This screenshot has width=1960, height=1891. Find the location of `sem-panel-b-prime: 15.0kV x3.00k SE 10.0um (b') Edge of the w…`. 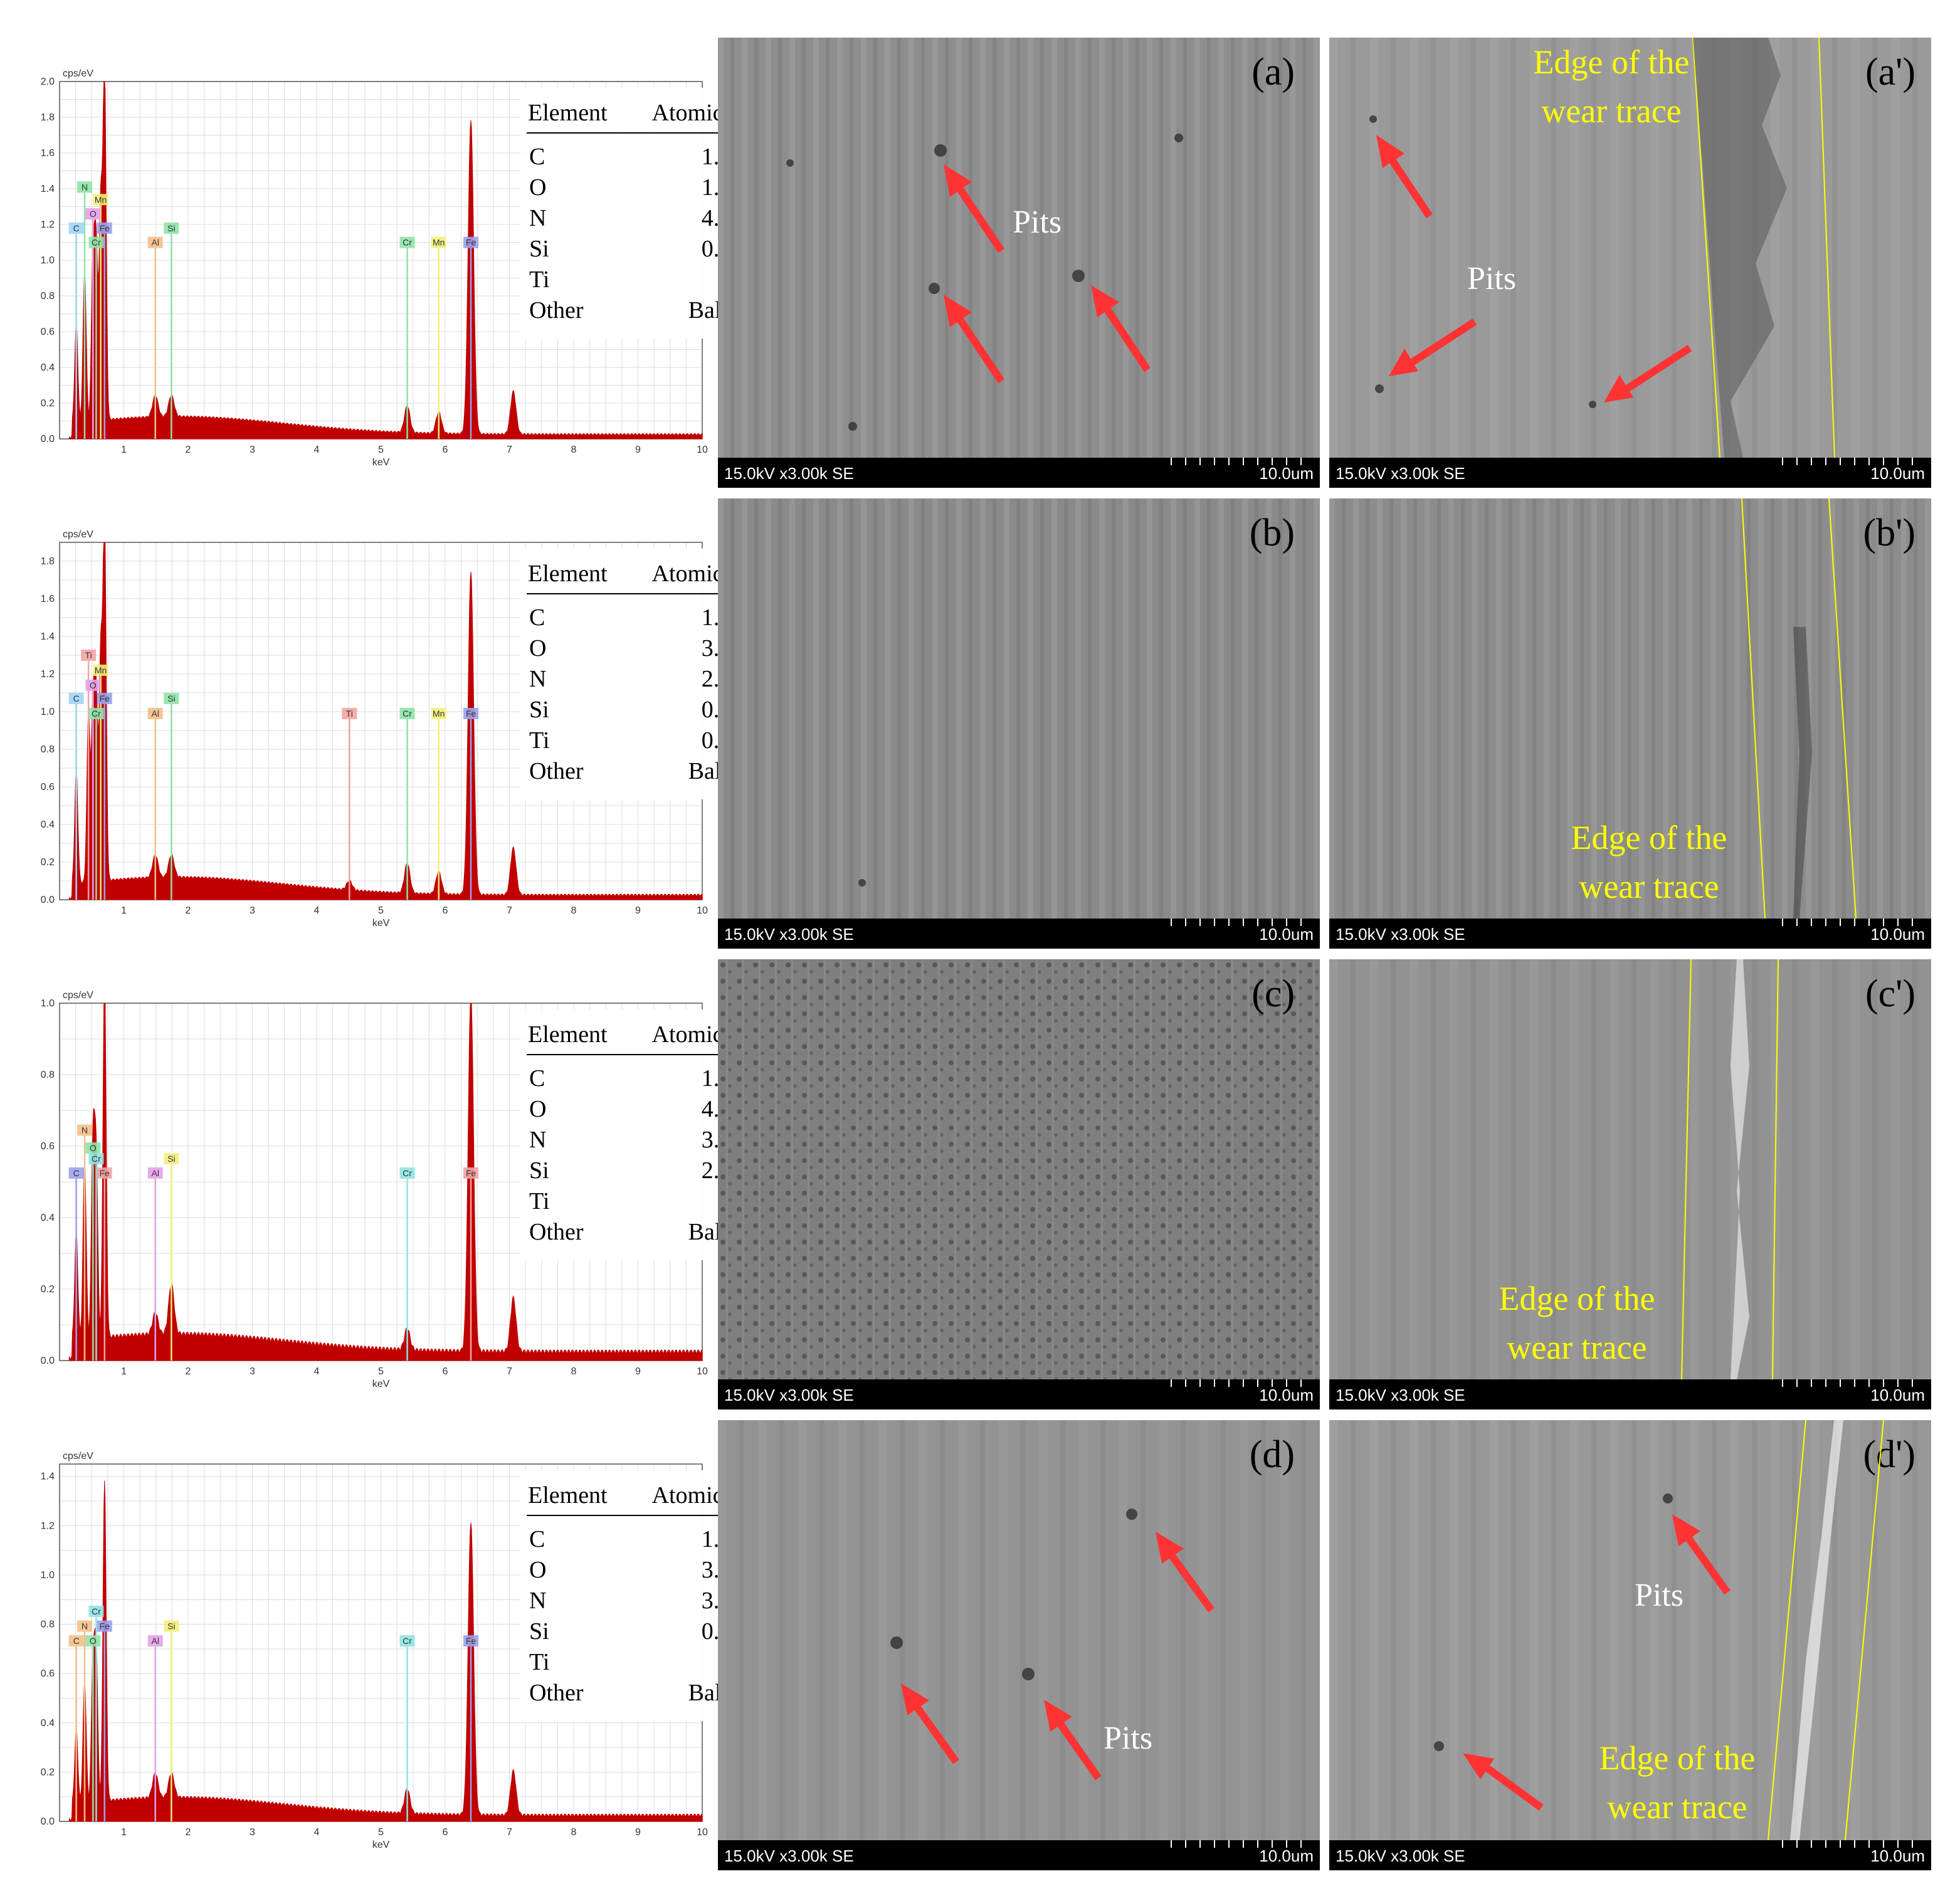

sem-panel-b-prime: 15.0kV x3.00k SE 10.0um (b') Edge of the w… is located at coordinates (1630, 723).